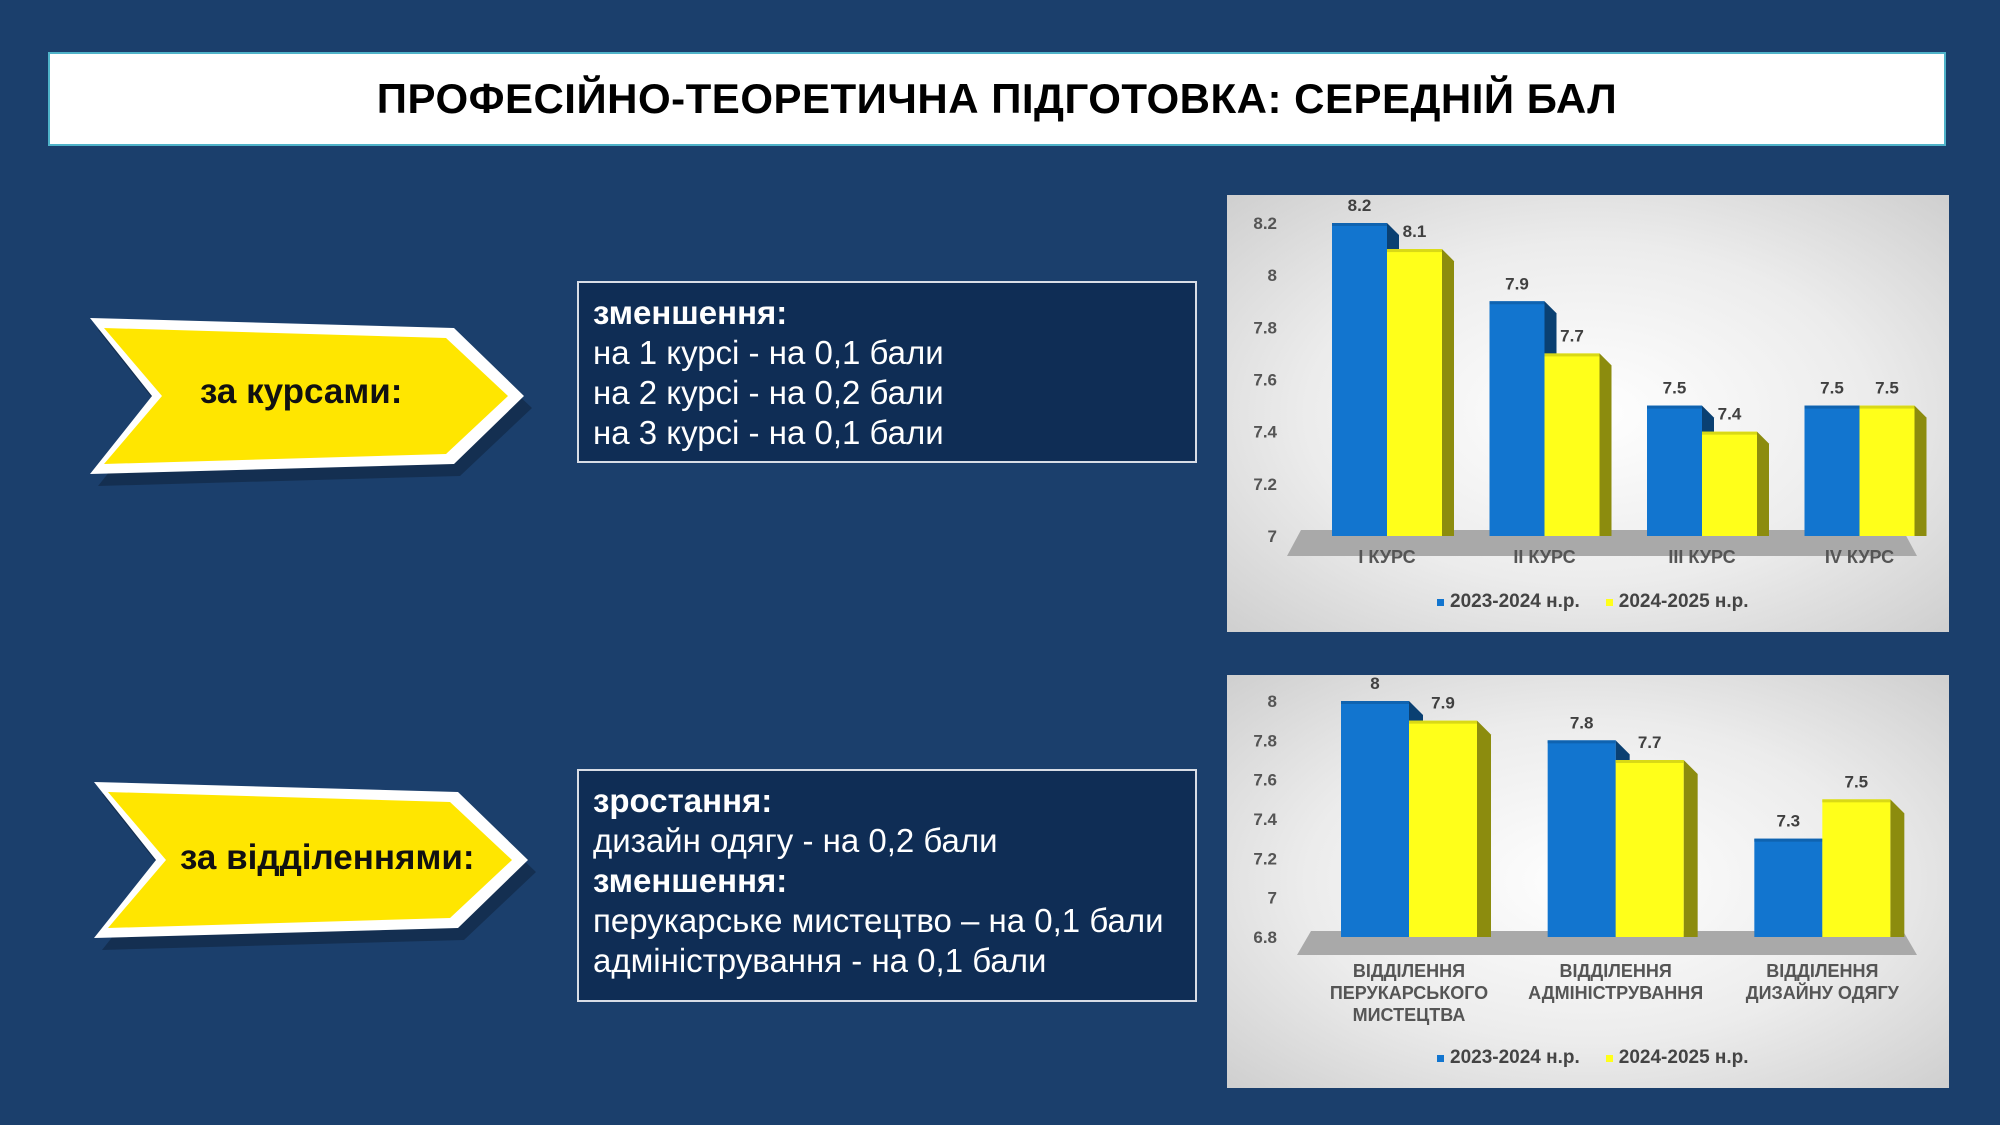 The width and height of the screenshot is (2000, 1125). What do you see at coordinates (1409, 993) in the screenshot?
I see `category-label: ПЕРУКАРСЬКОГО` at bounding box center [1409, 993].